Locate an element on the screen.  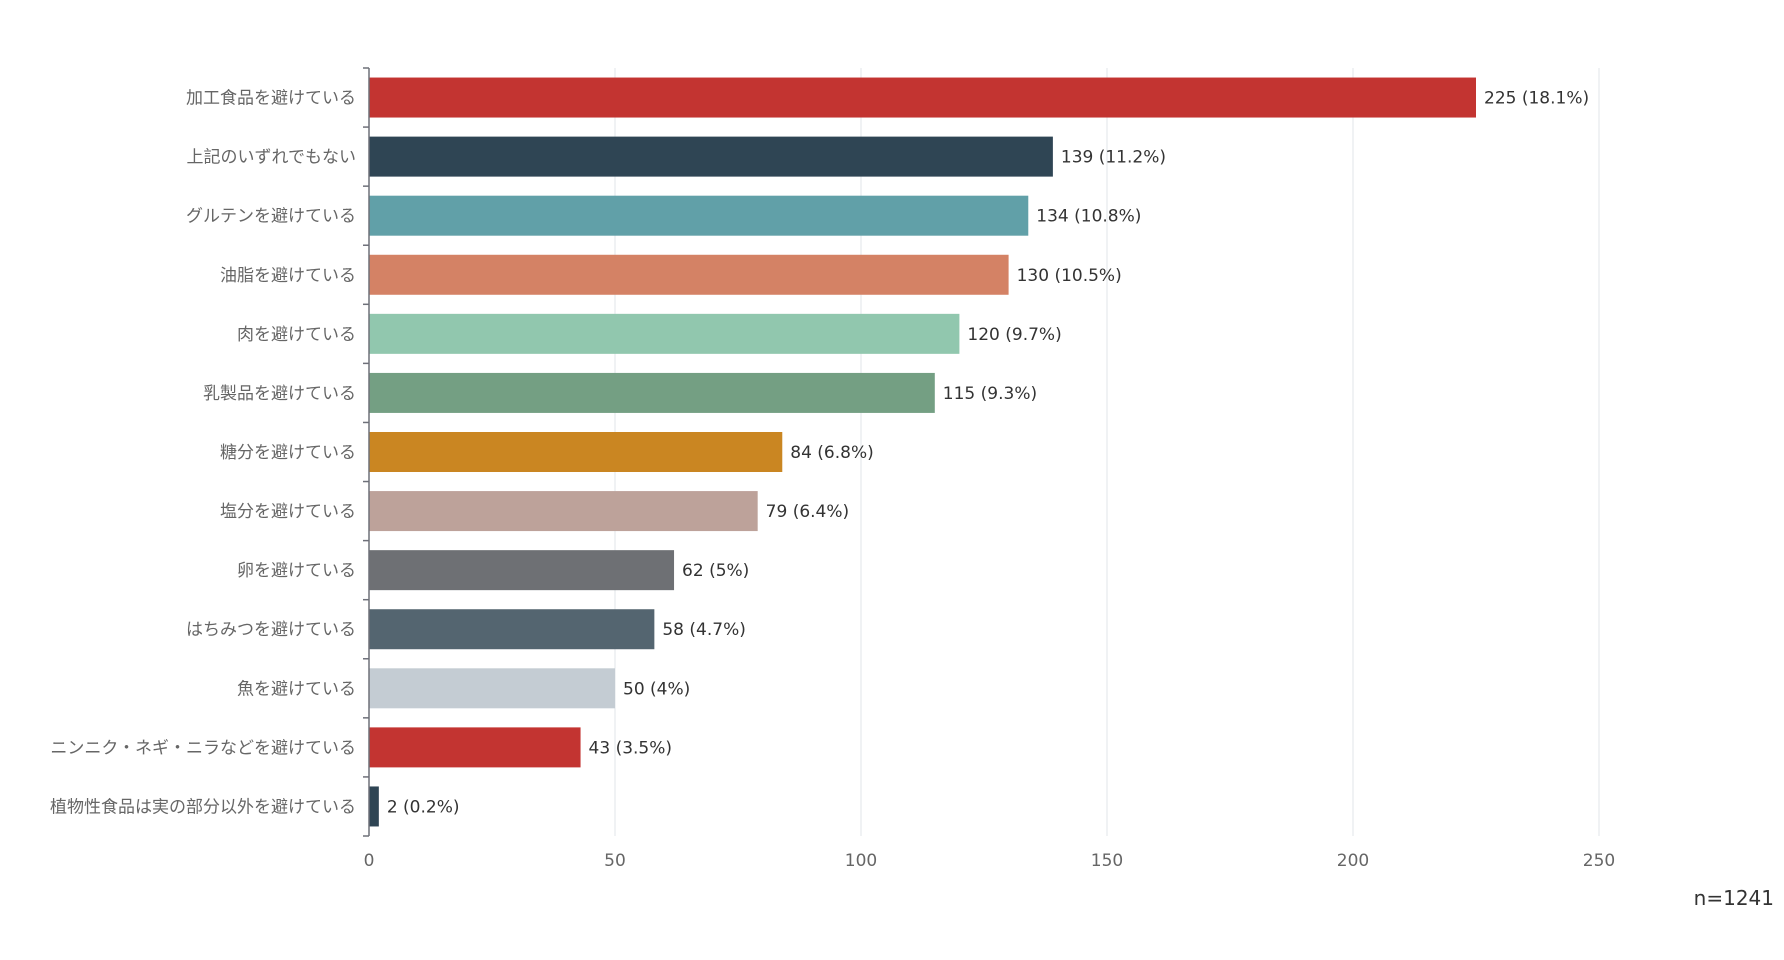
data-label: 62 (5%) is located at coordinates (715, 571).